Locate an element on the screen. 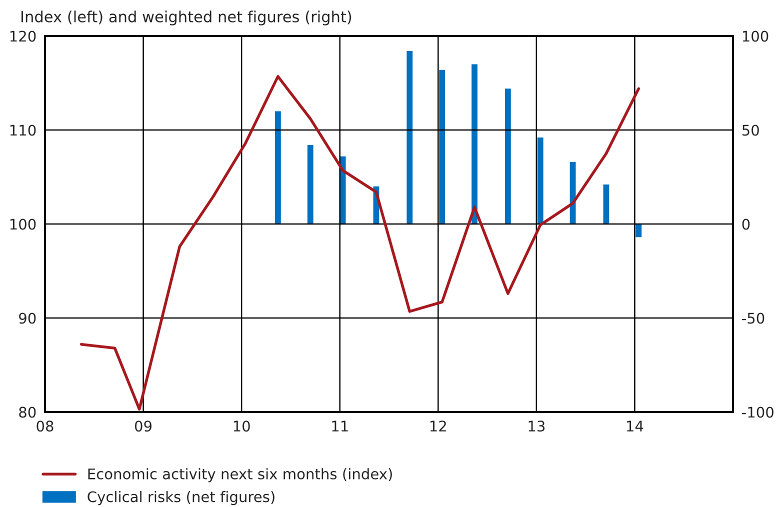 Image resolution: width=782 pixels, height=507 pixels. y-tick-label: 80 is located at coordinates (27, 412).